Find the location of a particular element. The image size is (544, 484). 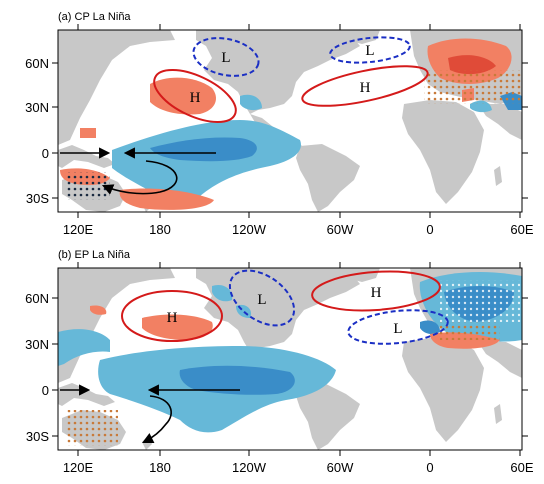

panel-a-curved-arrow is located at coordinates (139, 177).